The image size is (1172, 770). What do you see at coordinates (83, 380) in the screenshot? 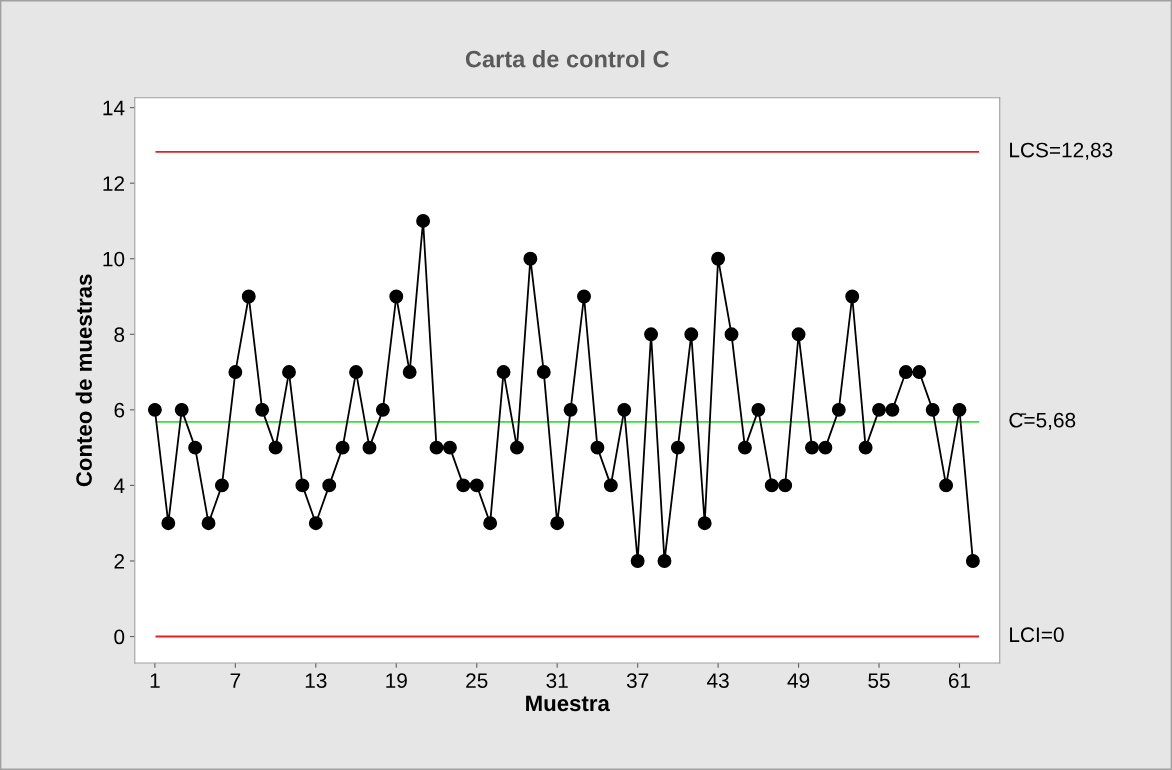
I see `y-axis-title: Conteo de muestras` at bounding box center [83, 380].